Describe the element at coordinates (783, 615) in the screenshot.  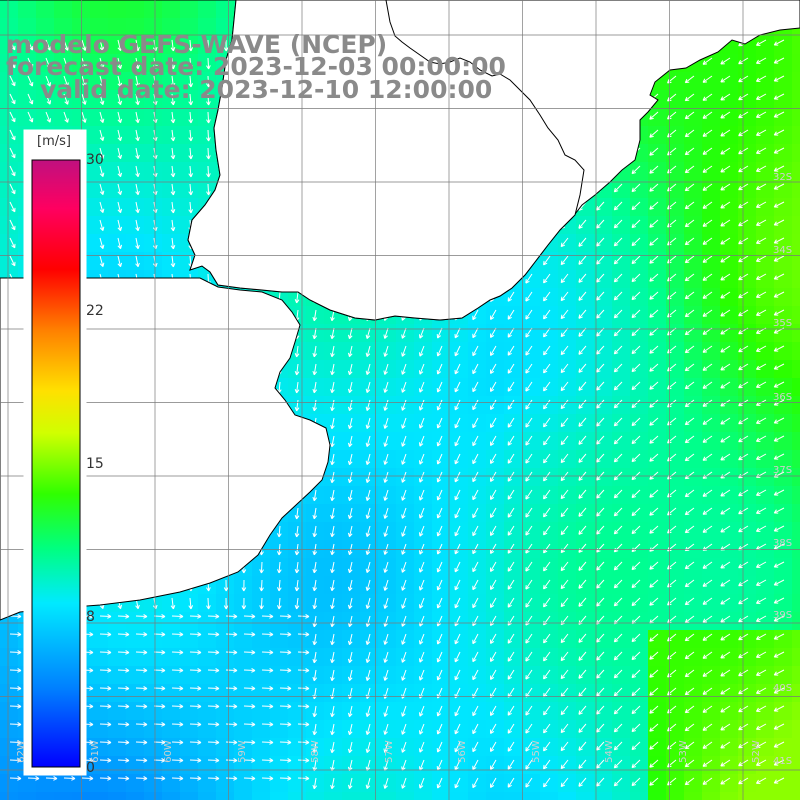
I see `lat-label: 39S` at that location.